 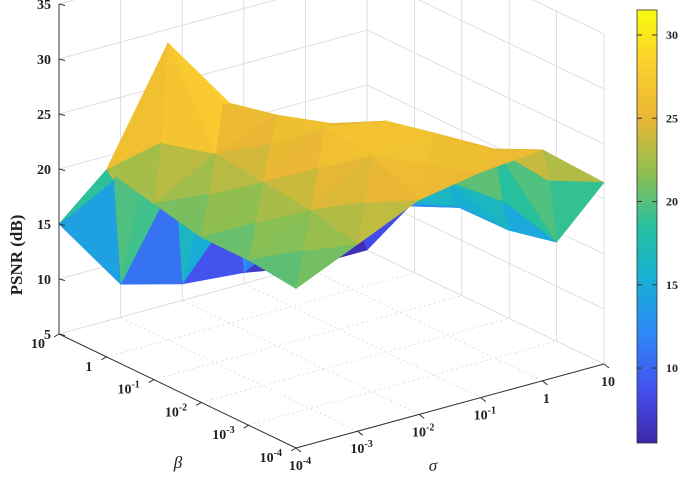 What do you see at coordinates (361, 448) in the screenshot?
I see `sigma-tick-label: 10⁻³` at bounding box center [361, 448].